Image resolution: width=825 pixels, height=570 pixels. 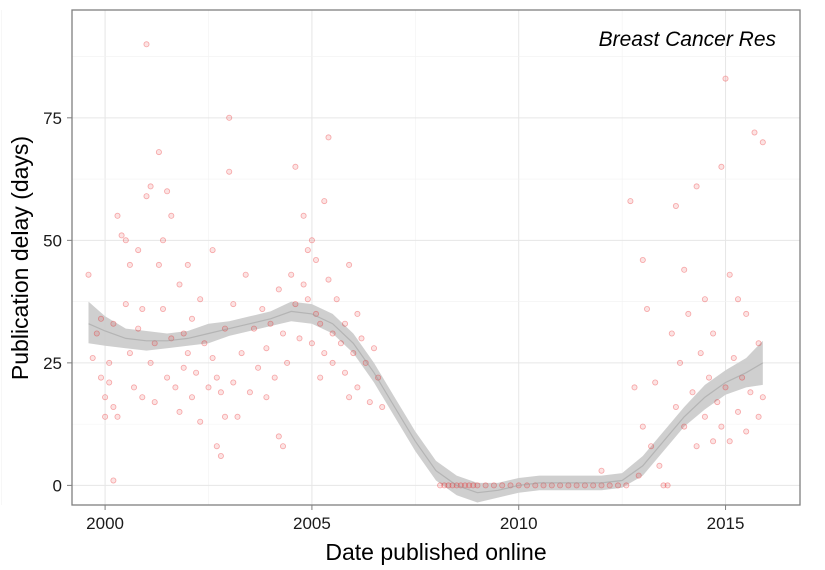 I want to click on x-axis-title: Date published online, so click(x=435, y=552).